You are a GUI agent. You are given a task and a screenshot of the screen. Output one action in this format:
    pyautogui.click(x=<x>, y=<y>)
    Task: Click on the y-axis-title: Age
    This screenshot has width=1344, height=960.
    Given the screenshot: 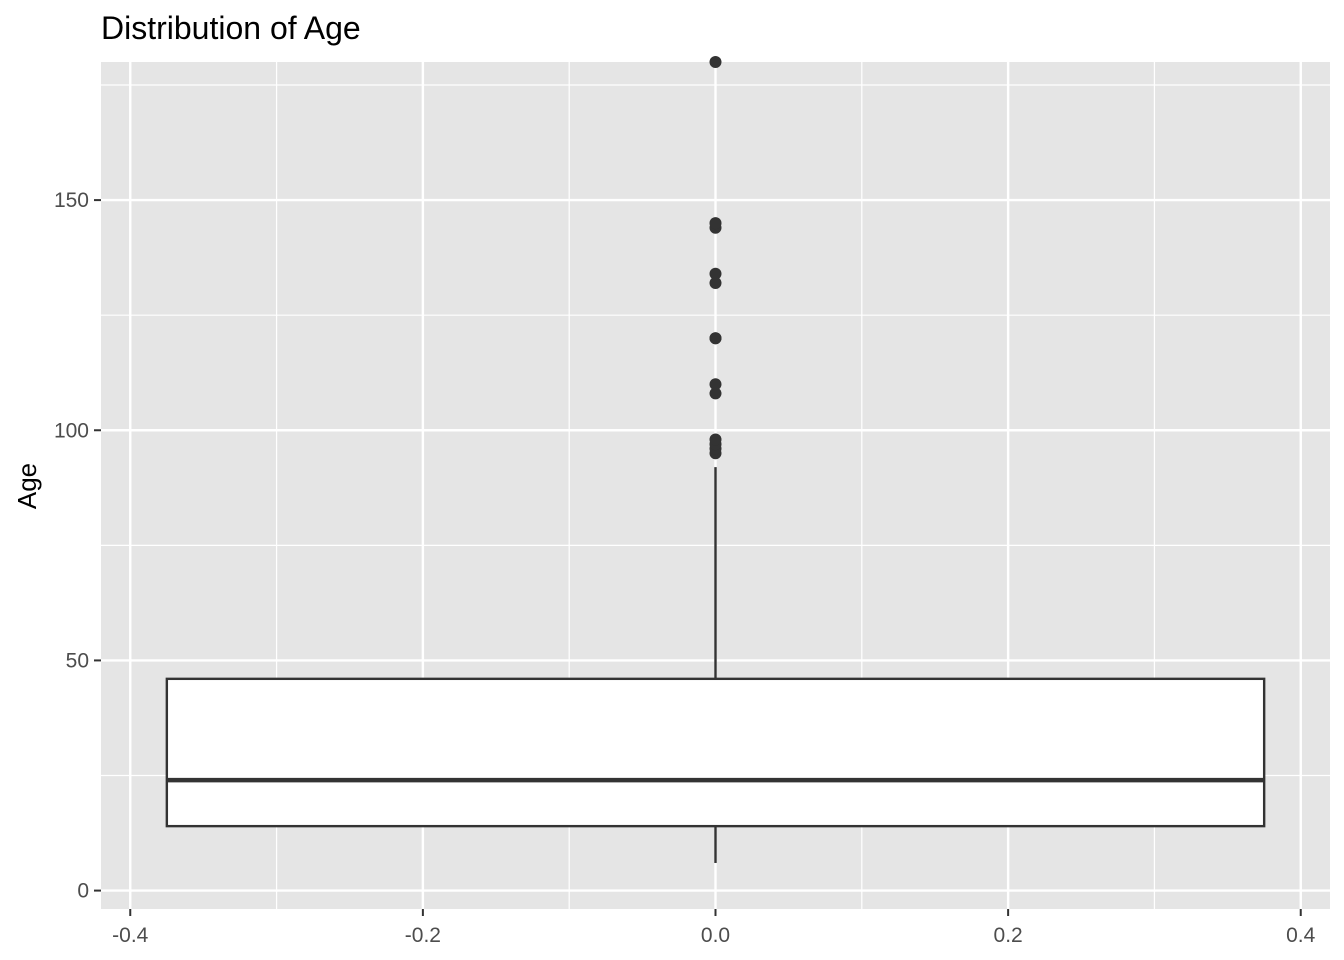 What is the action you would take?
    pyautogui.click(x=27, y=486)
    